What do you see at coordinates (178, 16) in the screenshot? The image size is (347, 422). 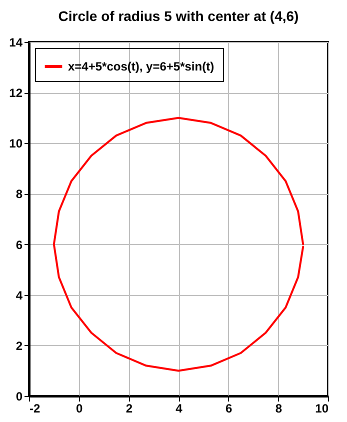 I see `chart-title: Circle of radius 5 with center at (4,6)` at bounding box center [178, 16].